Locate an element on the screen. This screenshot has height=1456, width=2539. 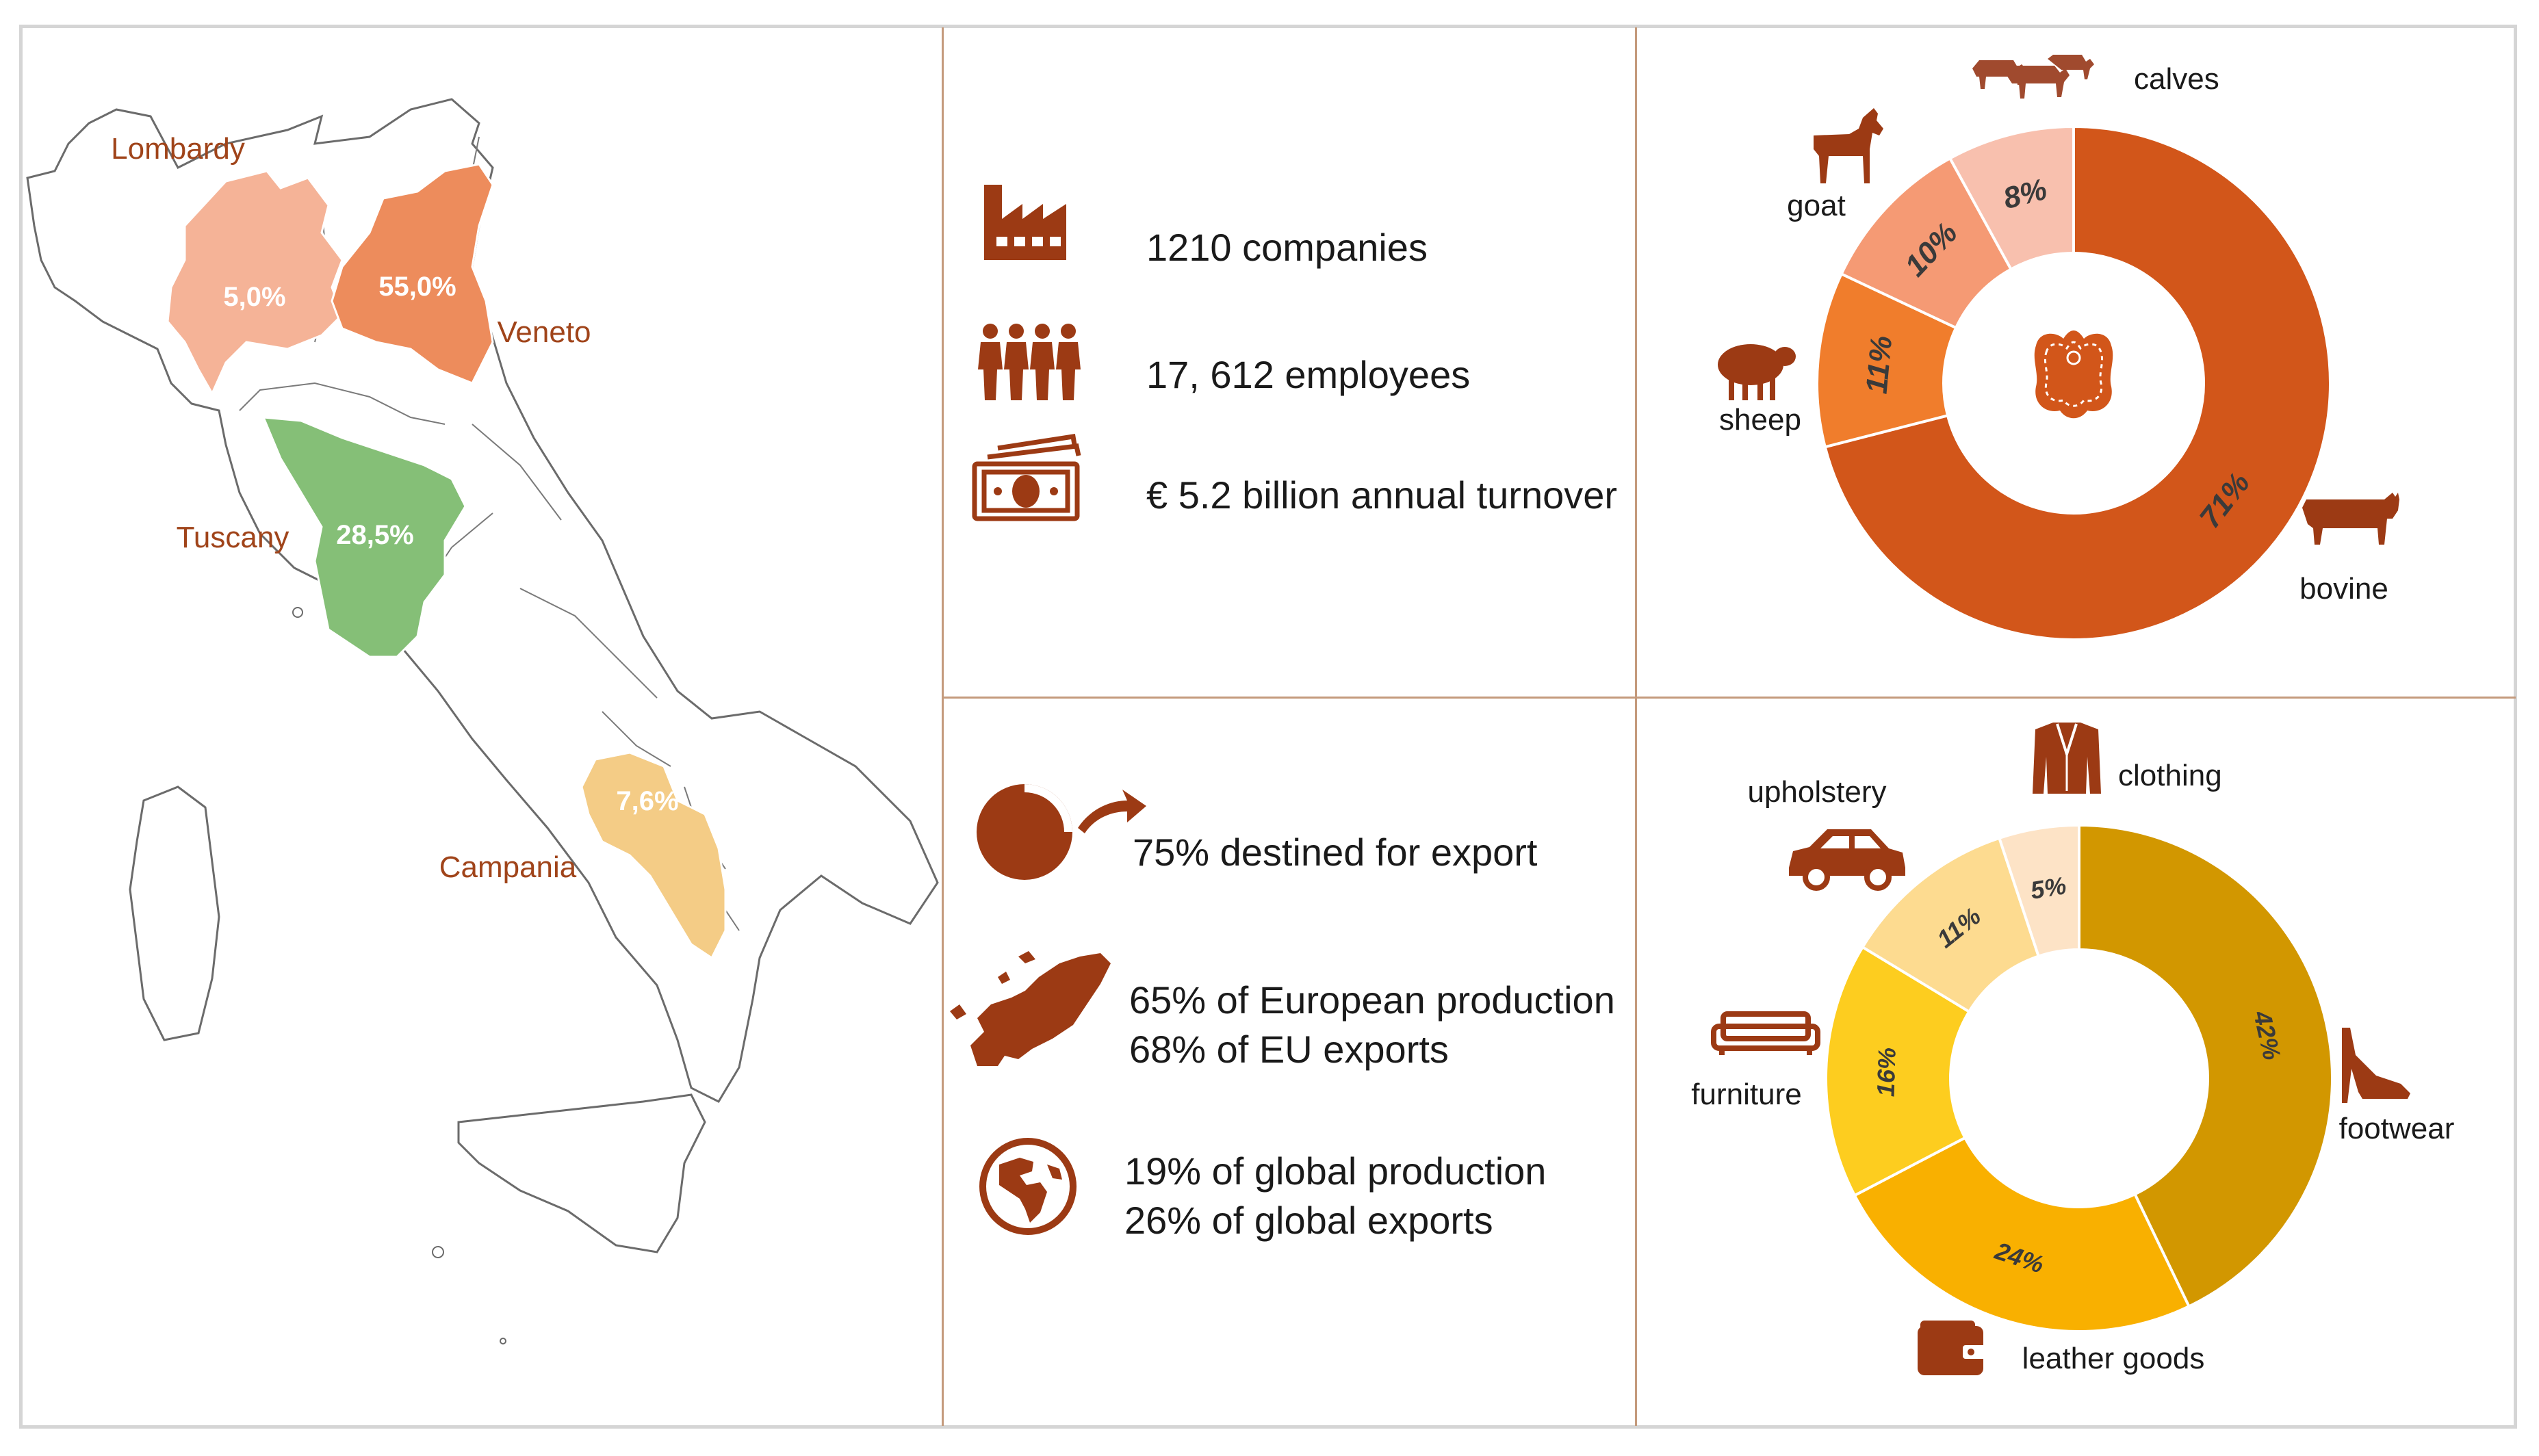
sofa-icon is located at coordinates (1766, 1033).